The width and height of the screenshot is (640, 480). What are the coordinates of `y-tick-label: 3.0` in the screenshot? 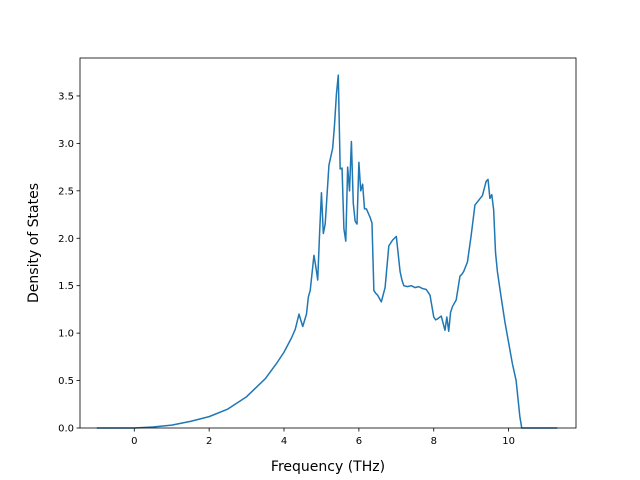 It's located at (66, 144).